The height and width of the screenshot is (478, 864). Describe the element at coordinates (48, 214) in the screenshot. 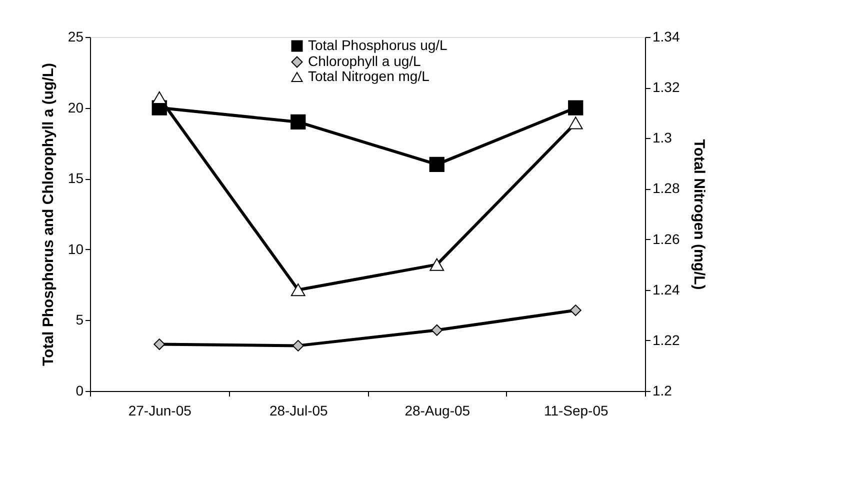

I see `y-axis-title: Total Phosphorus and Chlorophyll a (ug/L)` at that location.